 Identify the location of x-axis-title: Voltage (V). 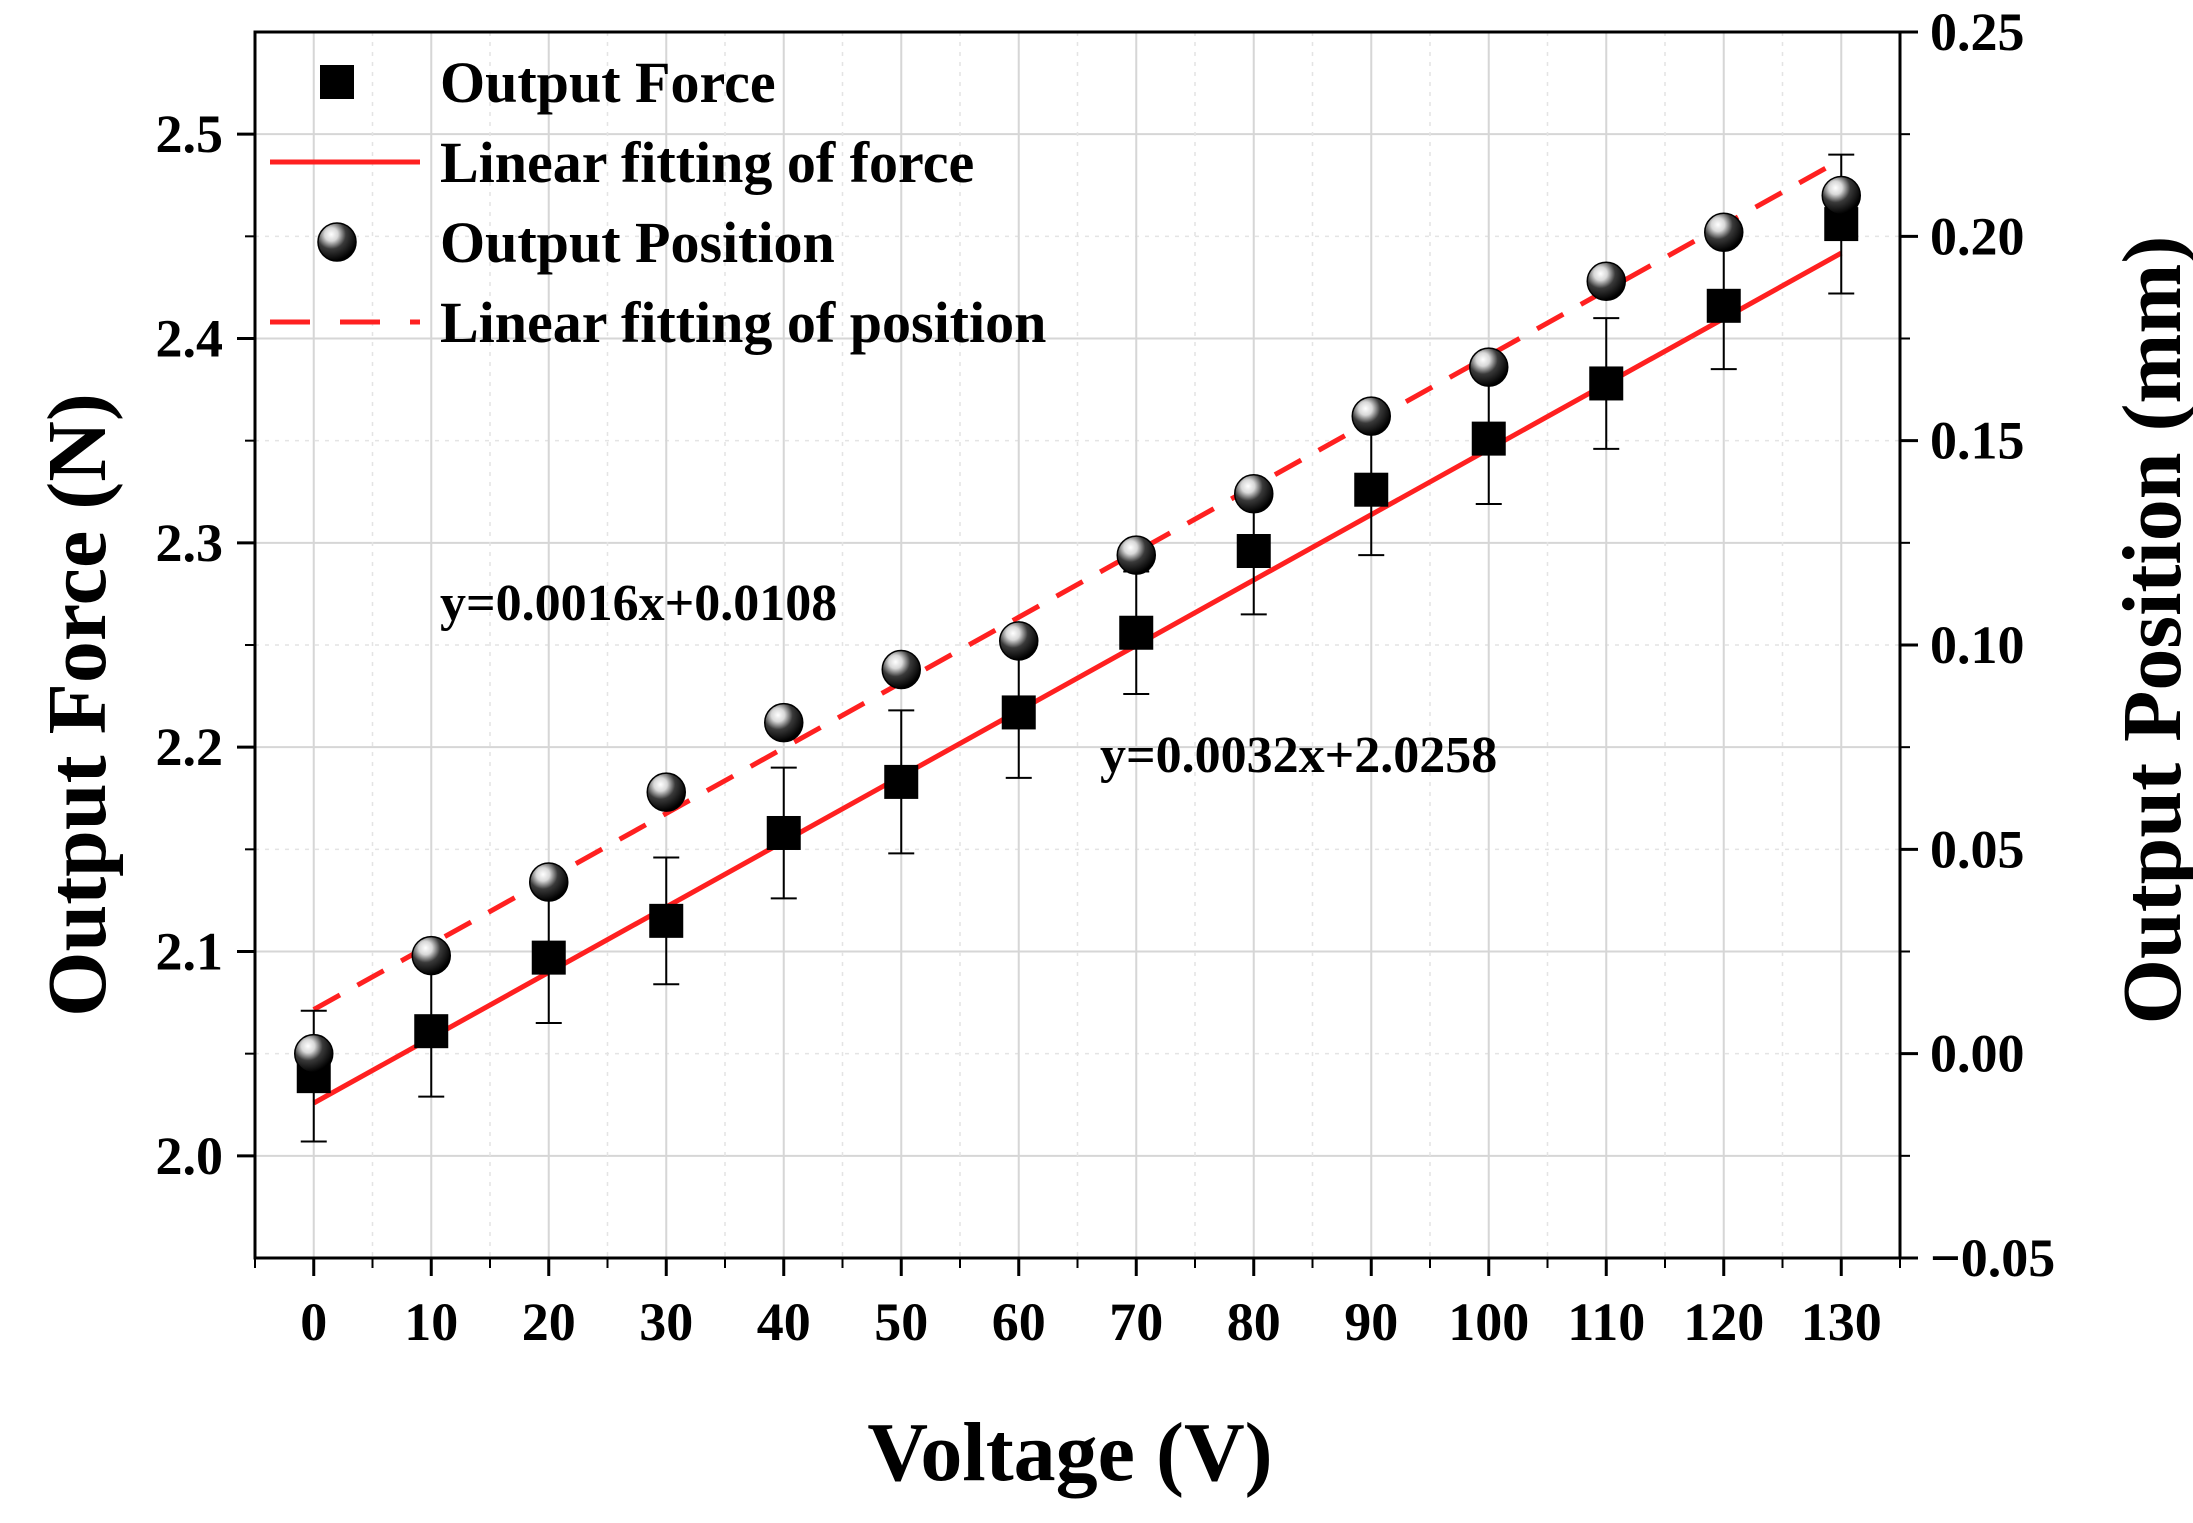
(1069, 1452).